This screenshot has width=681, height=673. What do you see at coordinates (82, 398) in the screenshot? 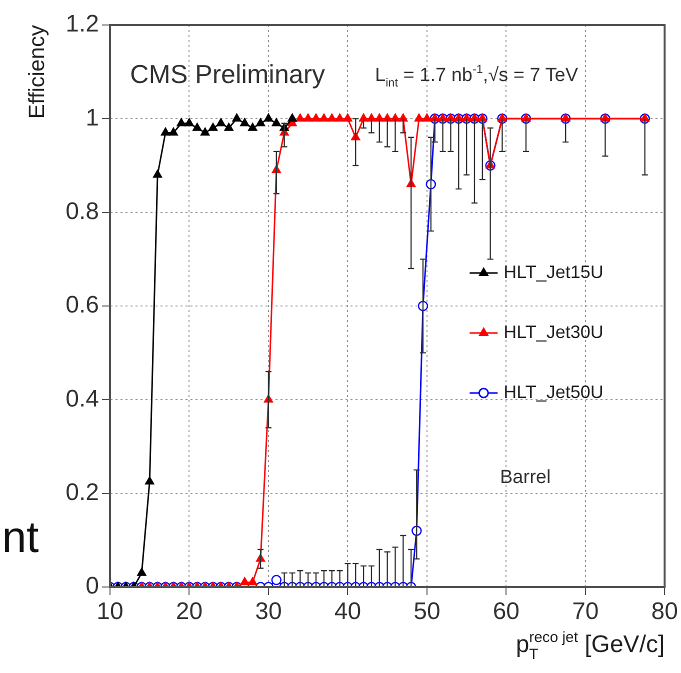
I see `y-tick-label: 0.4` at bounding box center [82, 398].